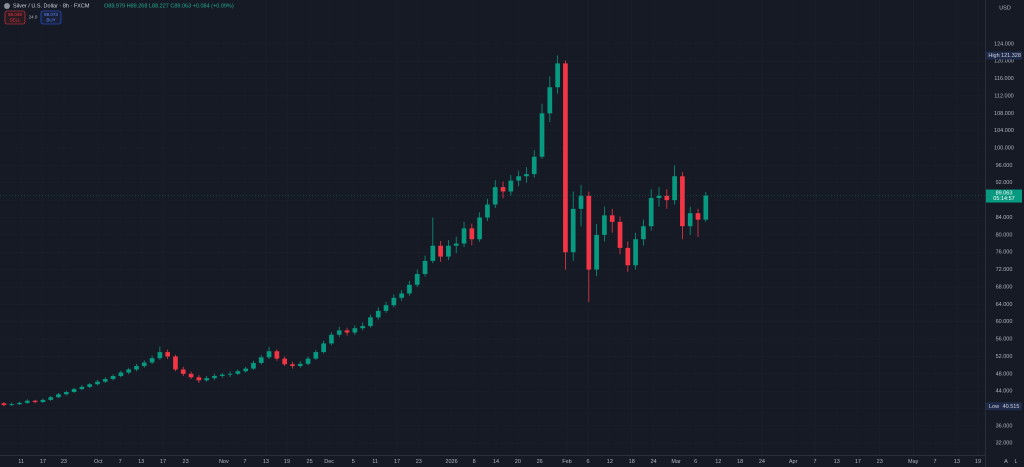 The width and height of the screenshot is (1024, 467). I want to click on buy-price: 89.073, so click(51, 14).